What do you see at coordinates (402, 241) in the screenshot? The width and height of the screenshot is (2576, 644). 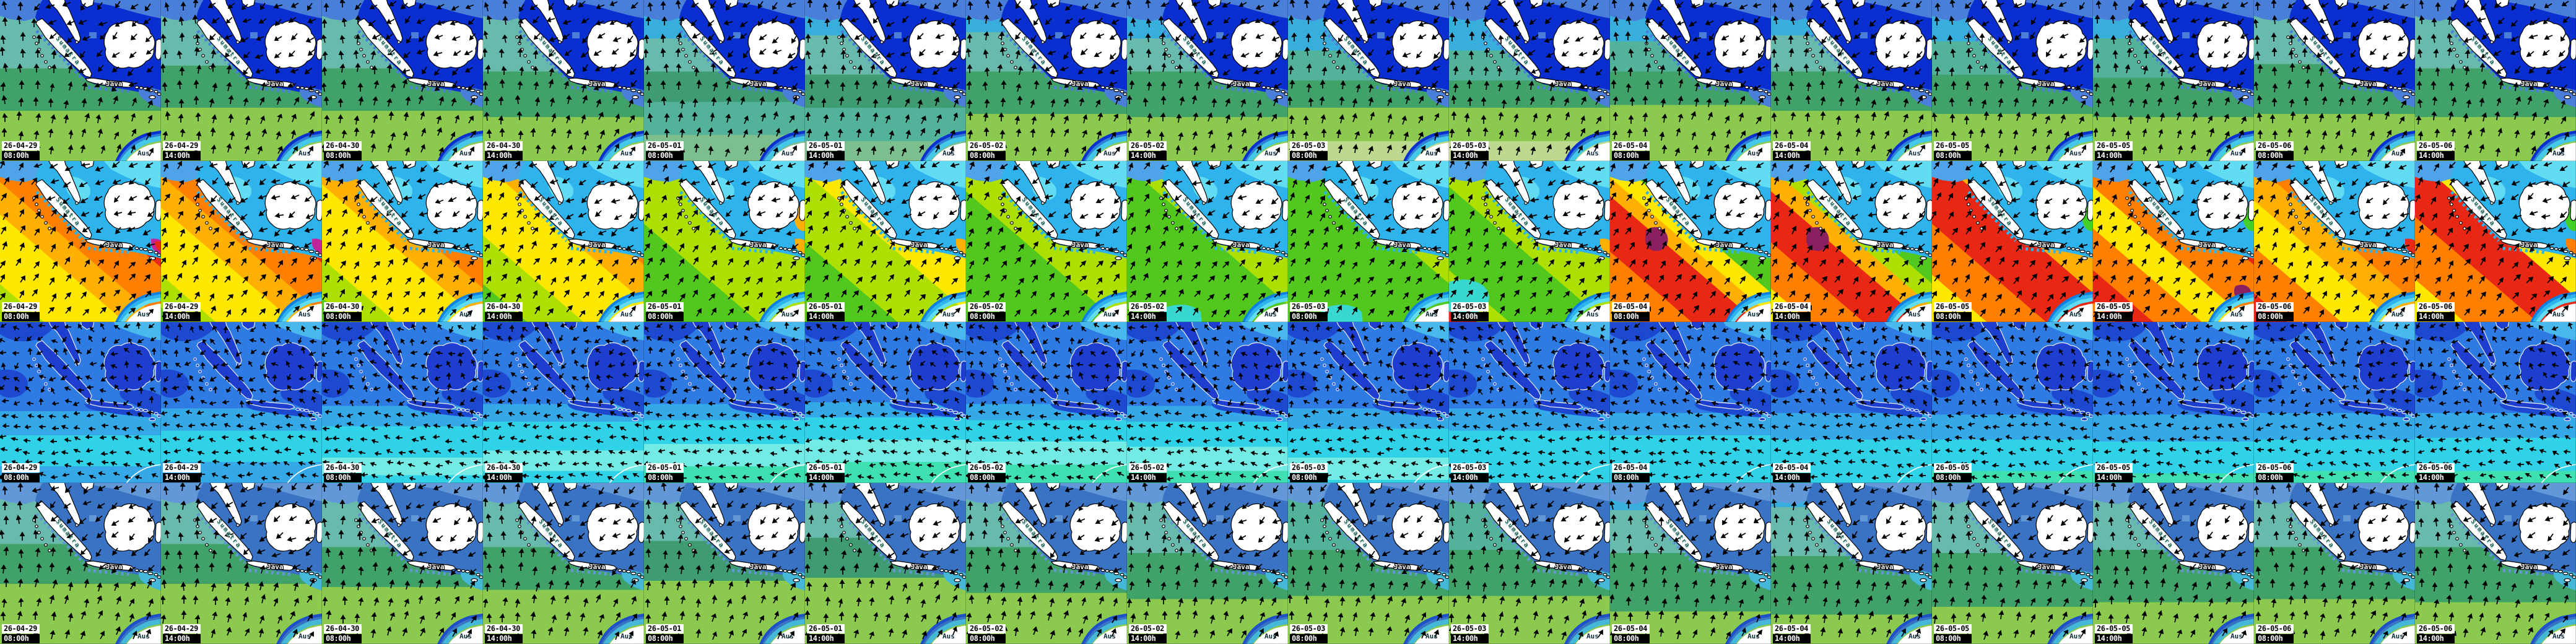 I see `map-tile-r2-c3: Sumatra Sumatra Java Aus 26-04-30 08:00h` at bounding box center [402, 241].